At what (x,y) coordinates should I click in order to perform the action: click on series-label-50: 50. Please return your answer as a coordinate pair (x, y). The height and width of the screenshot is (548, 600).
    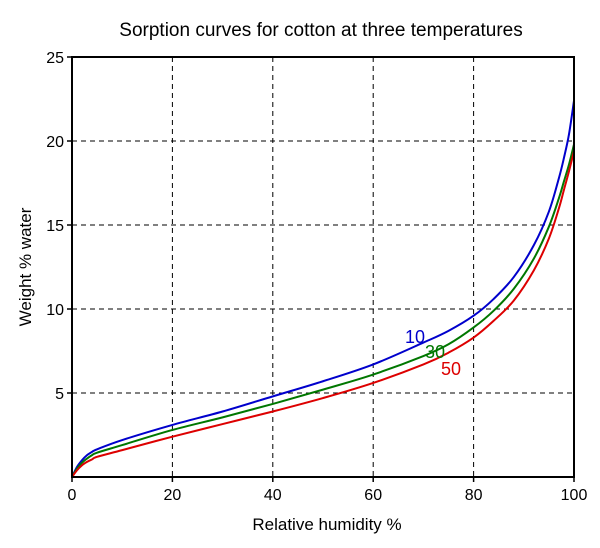
    Looking at the image, I should click on (451, 369).